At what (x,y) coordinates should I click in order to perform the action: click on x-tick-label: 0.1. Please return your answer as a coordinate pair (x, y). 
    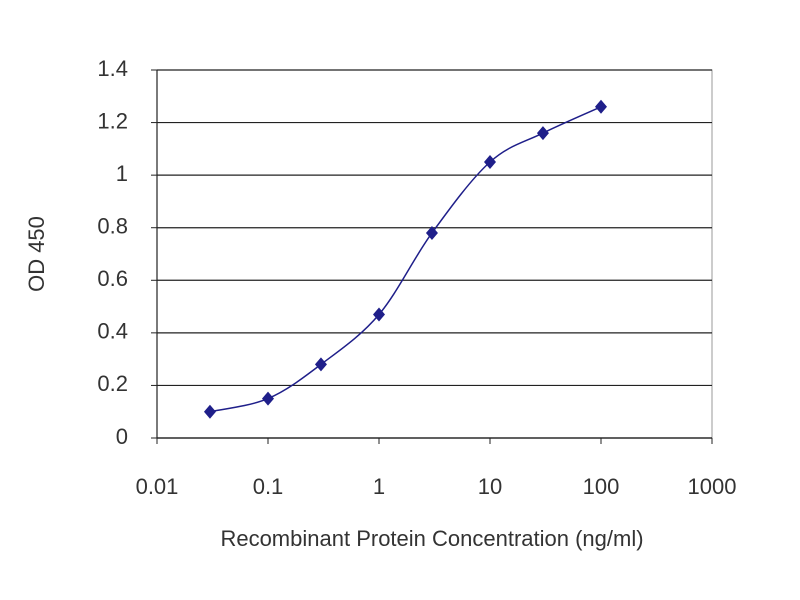
    Looking at the image, I should click on (268, 486).